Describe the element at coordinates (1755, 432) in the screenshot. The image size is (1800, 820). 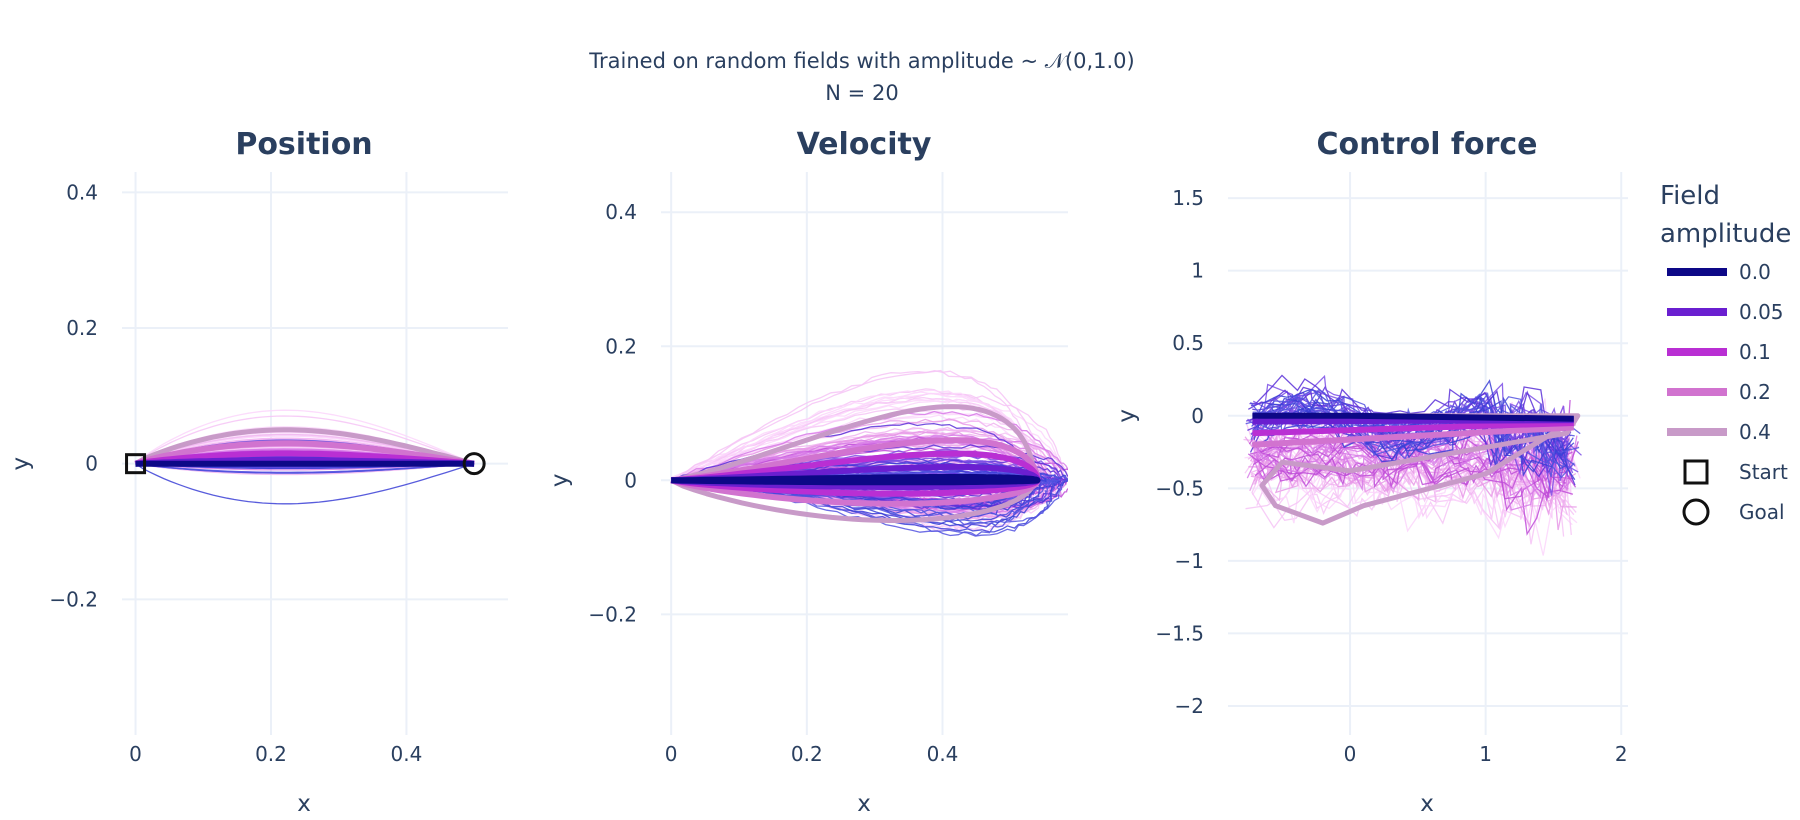
I see `legend-label: 0.4` at that location.